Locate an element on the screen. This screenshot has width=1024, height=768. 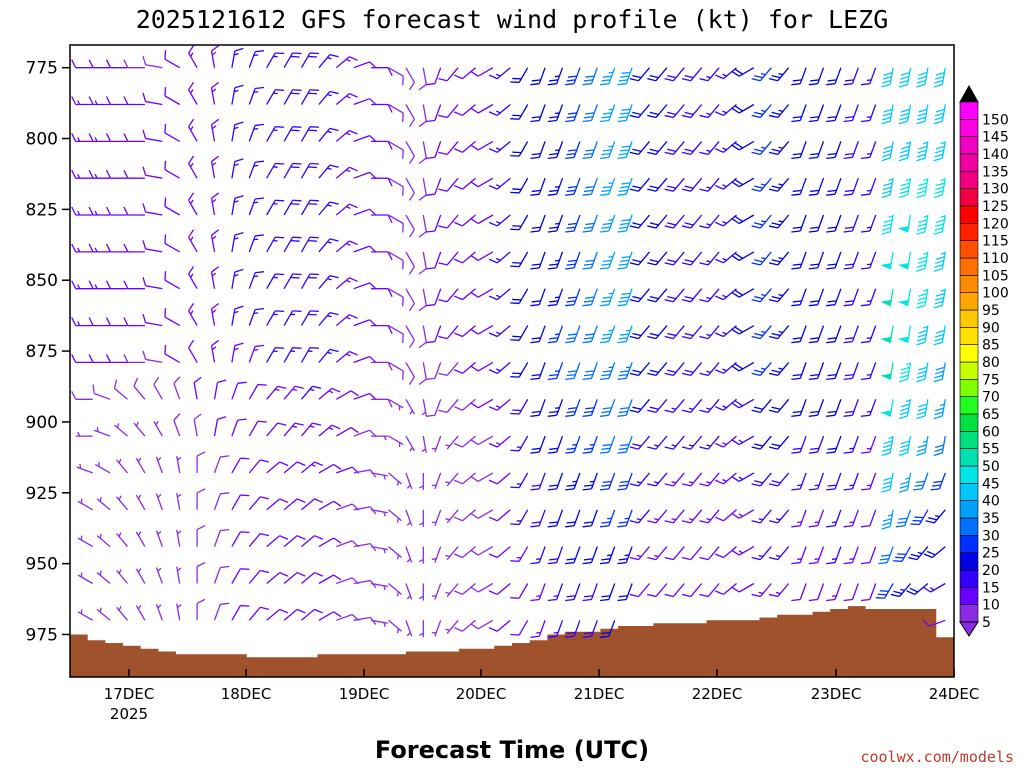
colorbar-swatch is located at coordinates (969, 422).